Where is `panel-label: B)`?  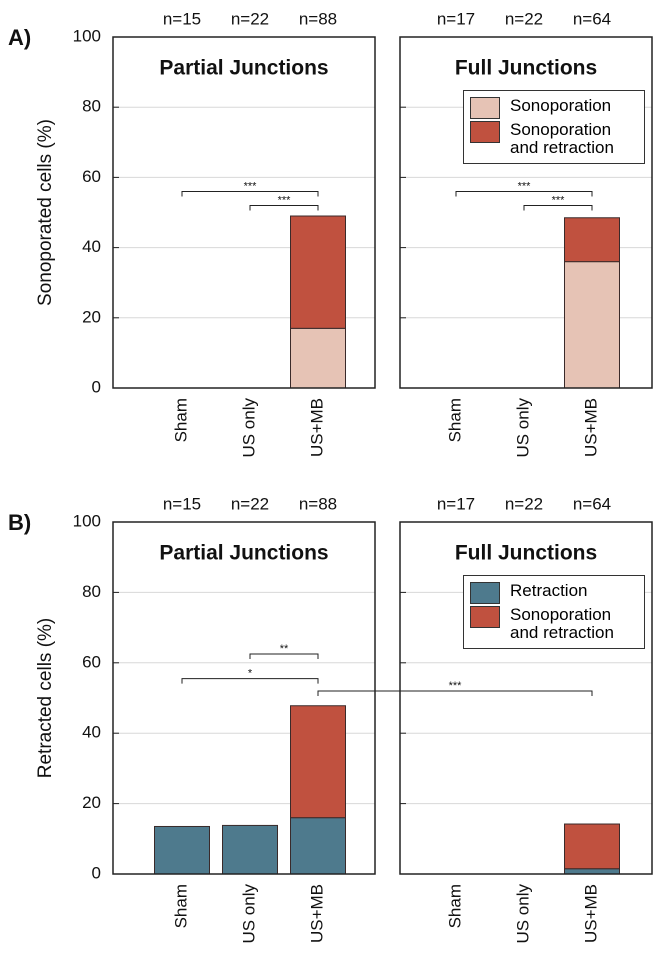 panel-label: B) is located at coordinates (19, 522).